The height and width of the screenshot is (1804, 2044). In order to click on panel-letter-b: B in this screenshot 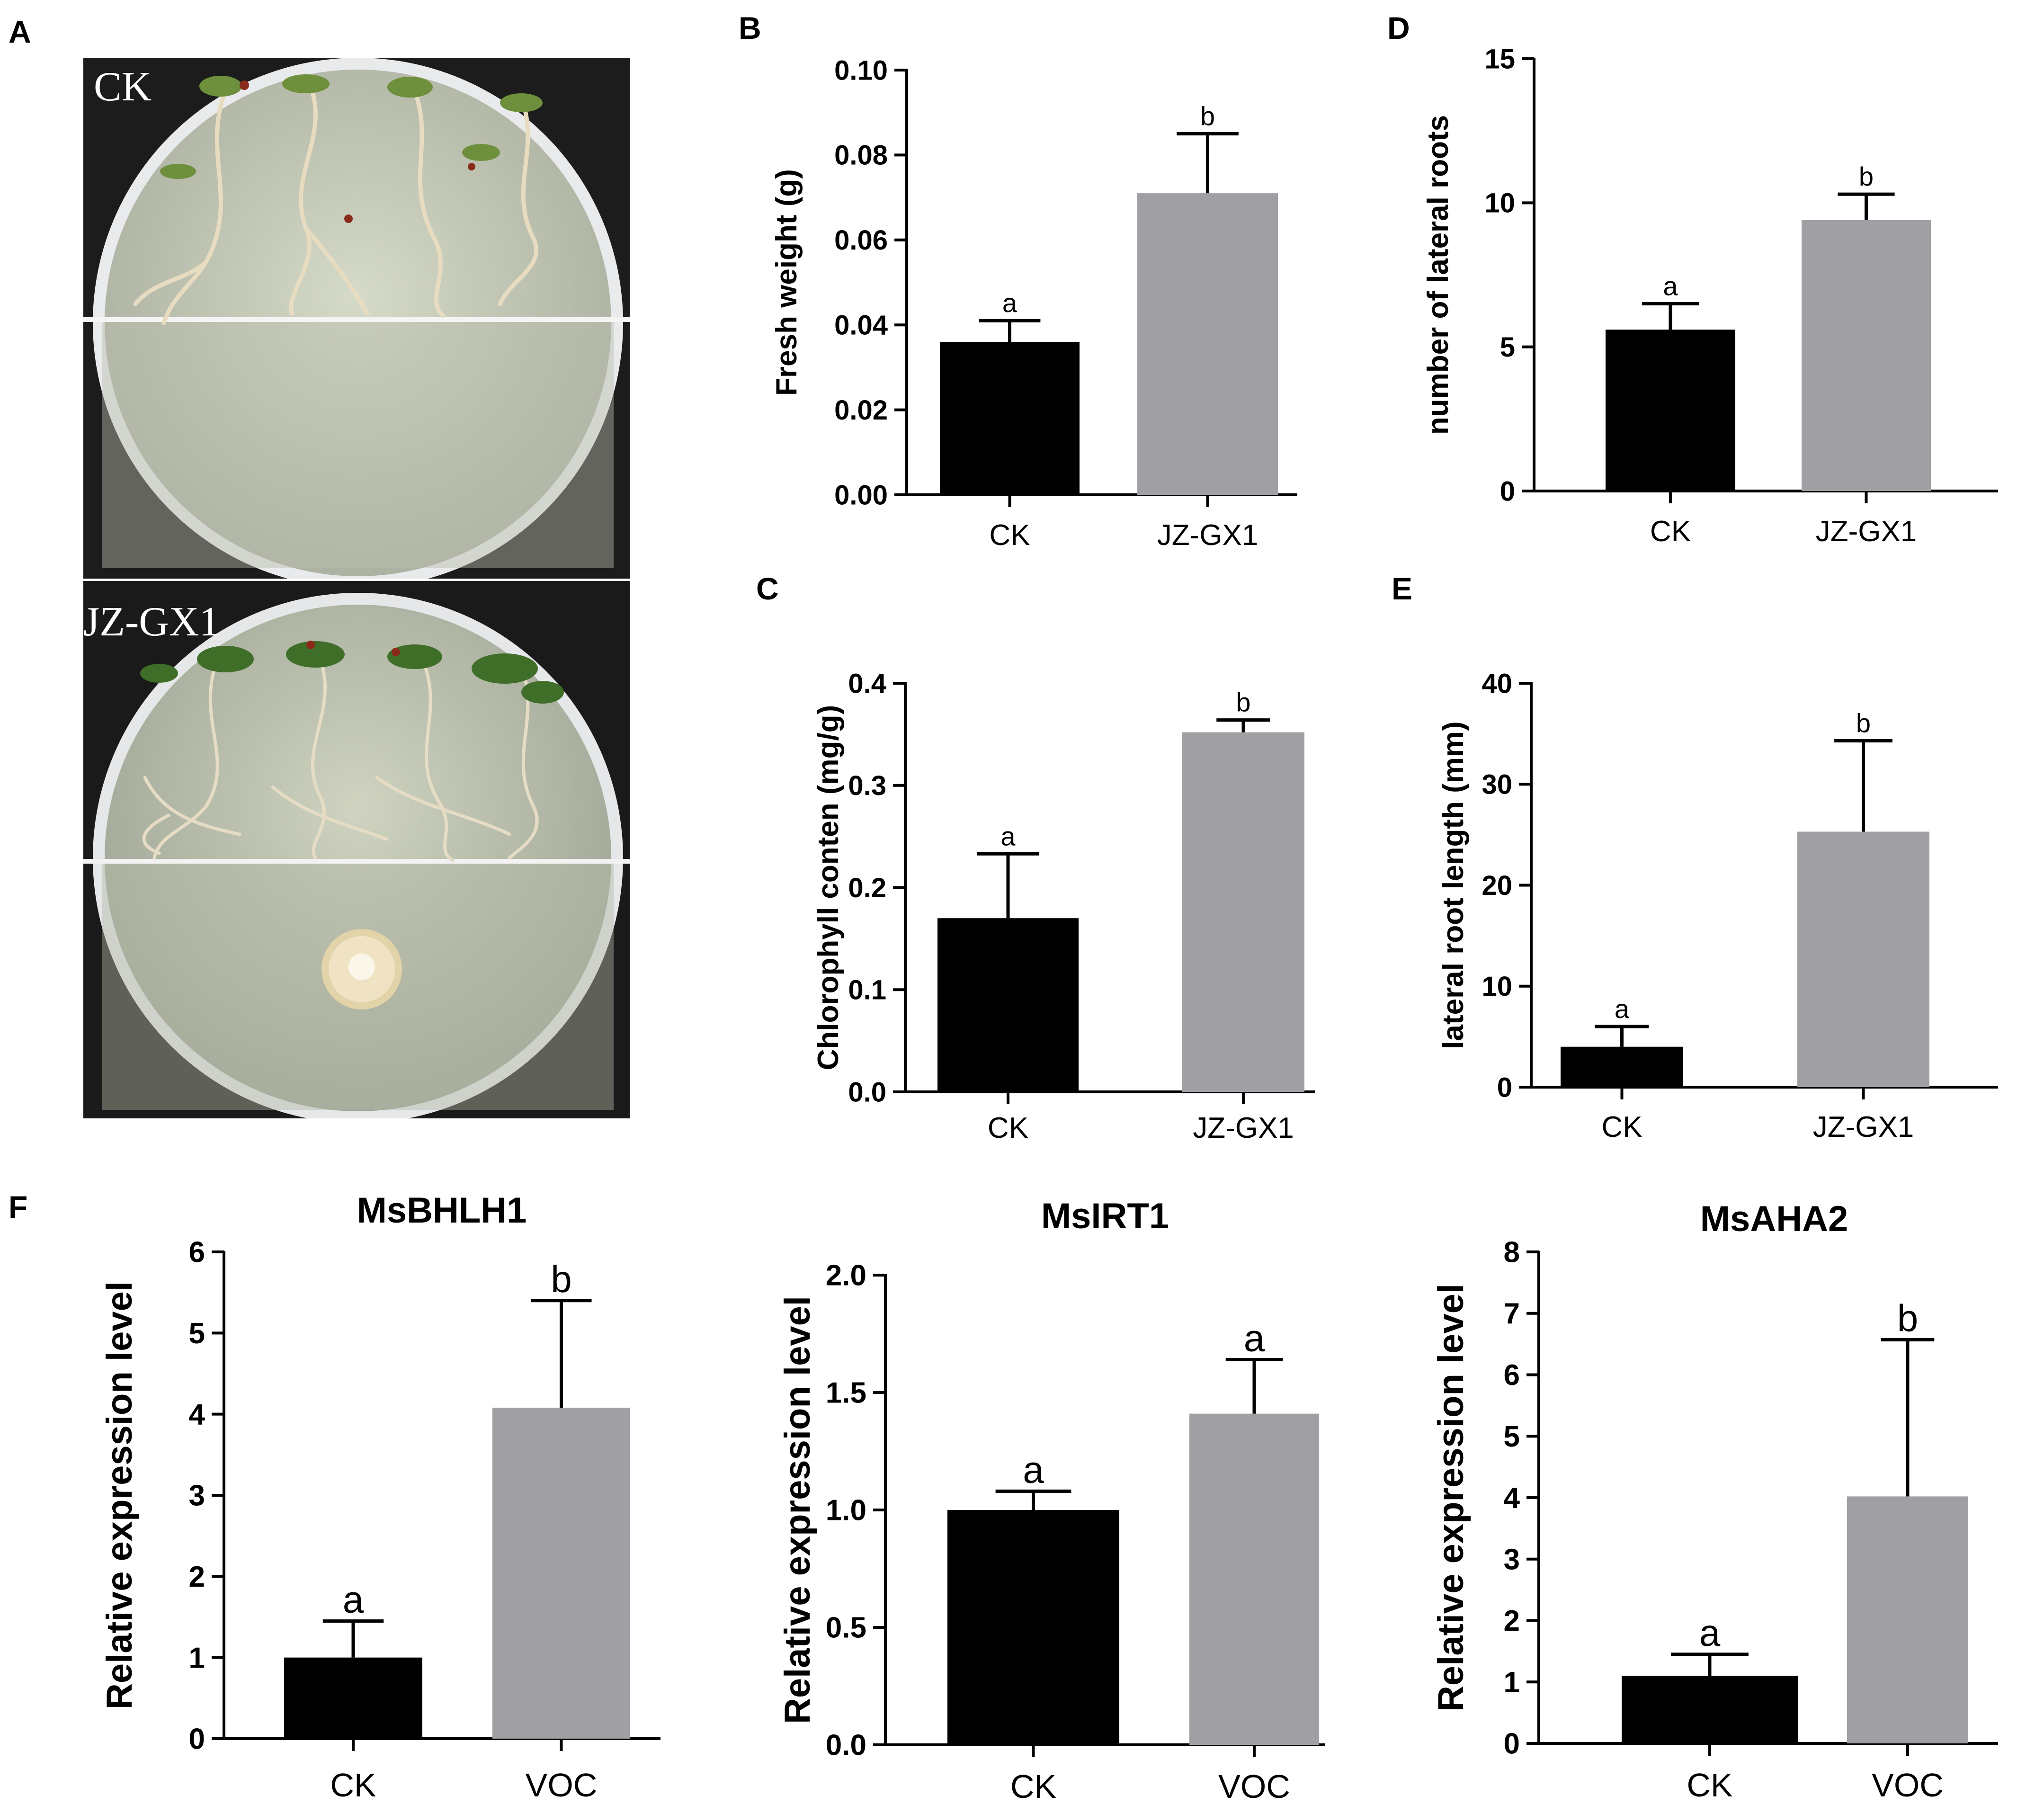, I will do `click(750, 27)`.